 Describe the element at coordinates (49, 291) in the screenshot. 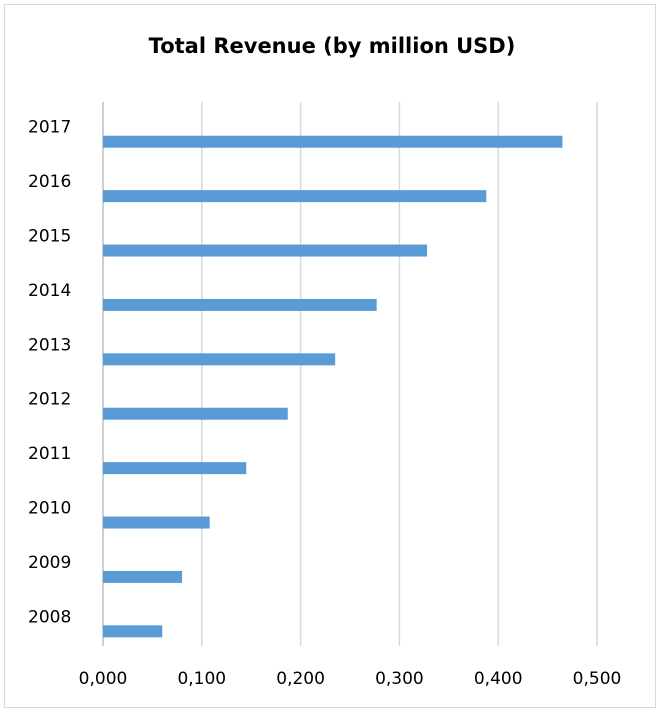

I see `y-tick-label: 2014` at that location.